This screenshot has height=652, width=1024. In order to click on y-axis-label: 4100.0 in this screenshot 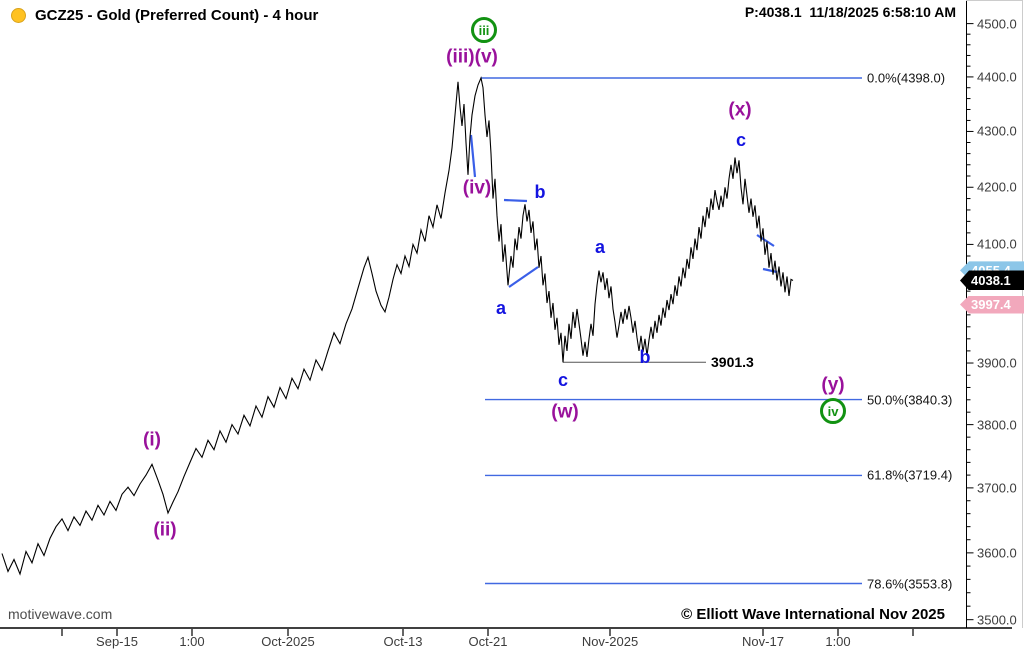, I will do `click(997, 244)`.